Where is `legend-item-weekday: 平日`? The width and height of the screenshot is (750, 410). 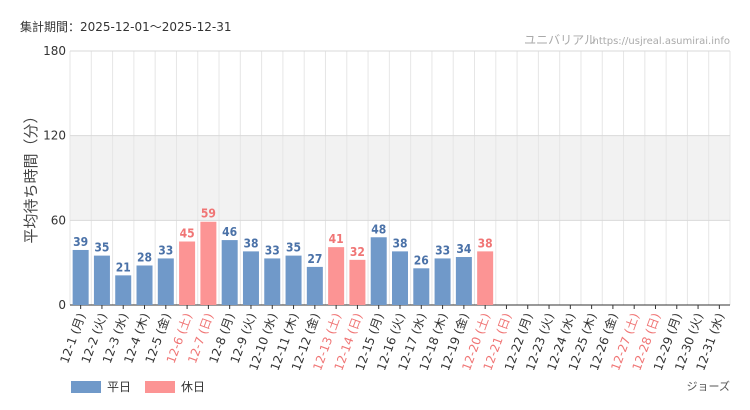
legend-item-weekday: 平日 is located at coordinates (101, 386).